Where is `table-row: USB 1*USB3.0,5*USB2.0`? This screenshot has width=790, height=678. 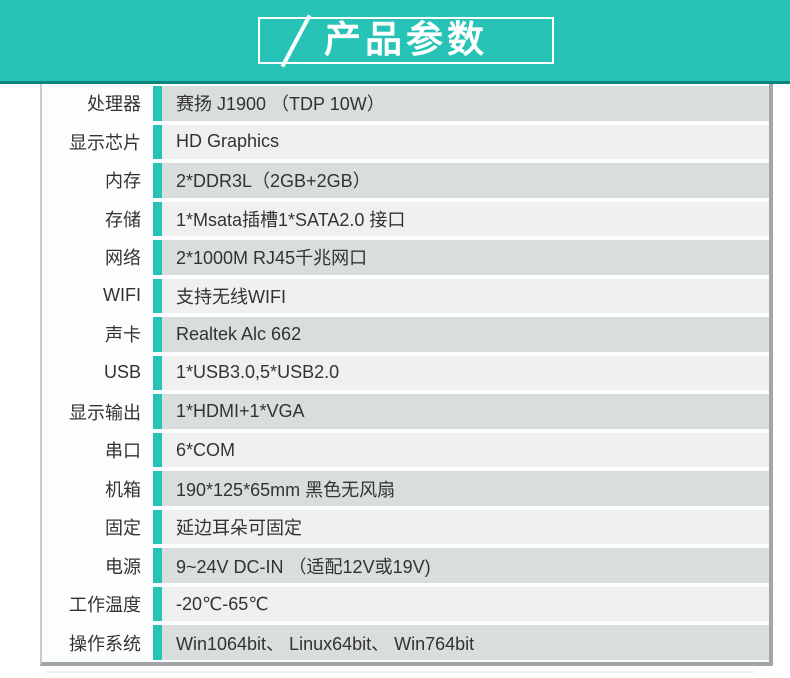
table-row: USB 1*USB3.0,5*USB2.0 is located at coordinates (405, 373).